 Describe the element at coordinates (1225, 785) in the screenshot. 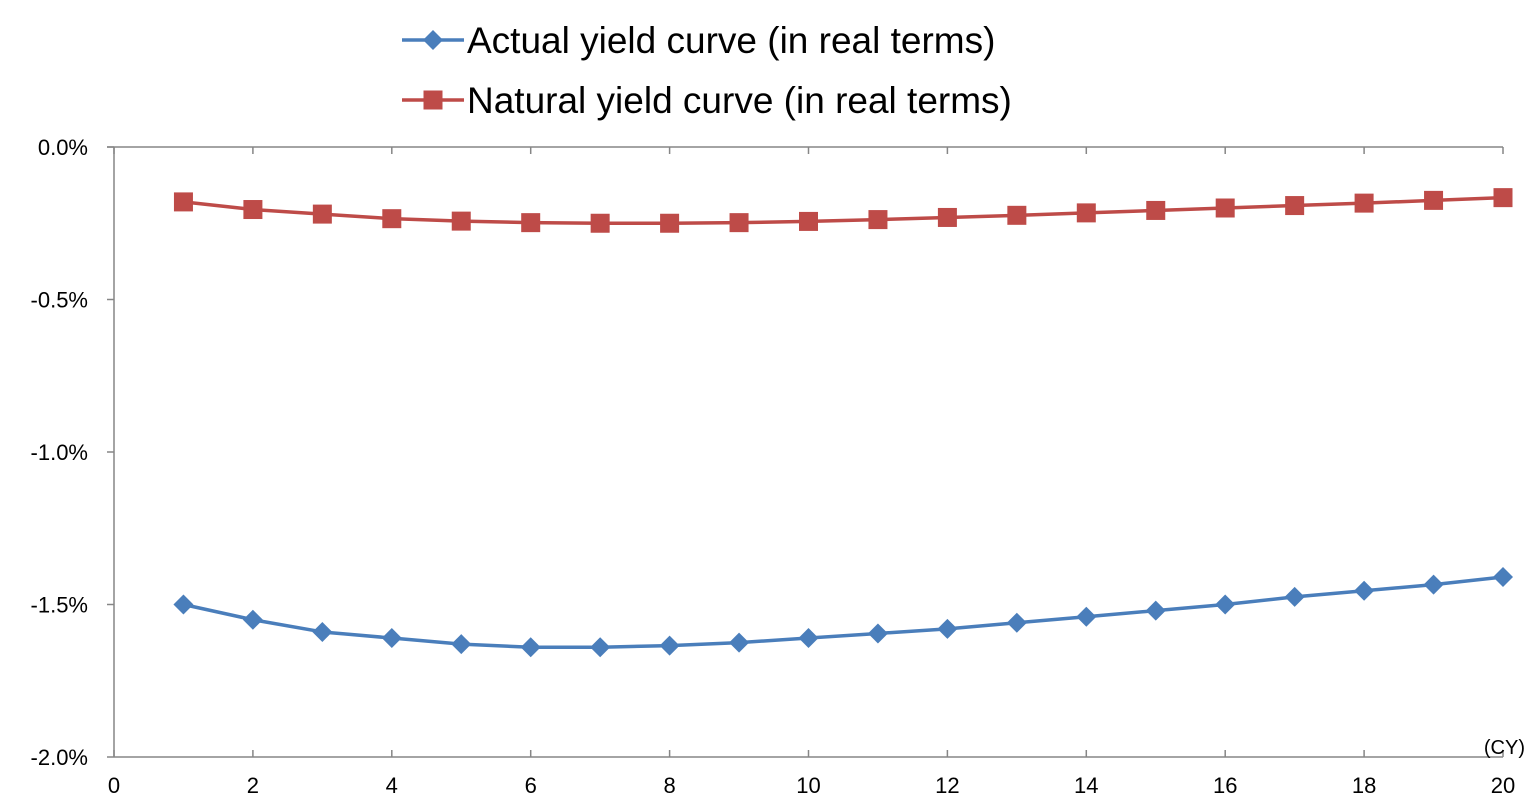

I see `x-tick-label: 16` at that location.